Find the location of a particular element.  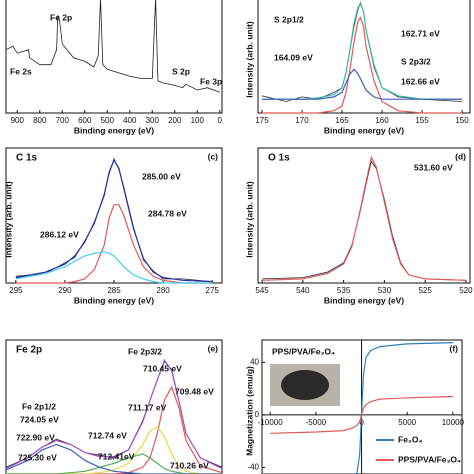

panel-label: (c) is located at coordinates (213, 156).